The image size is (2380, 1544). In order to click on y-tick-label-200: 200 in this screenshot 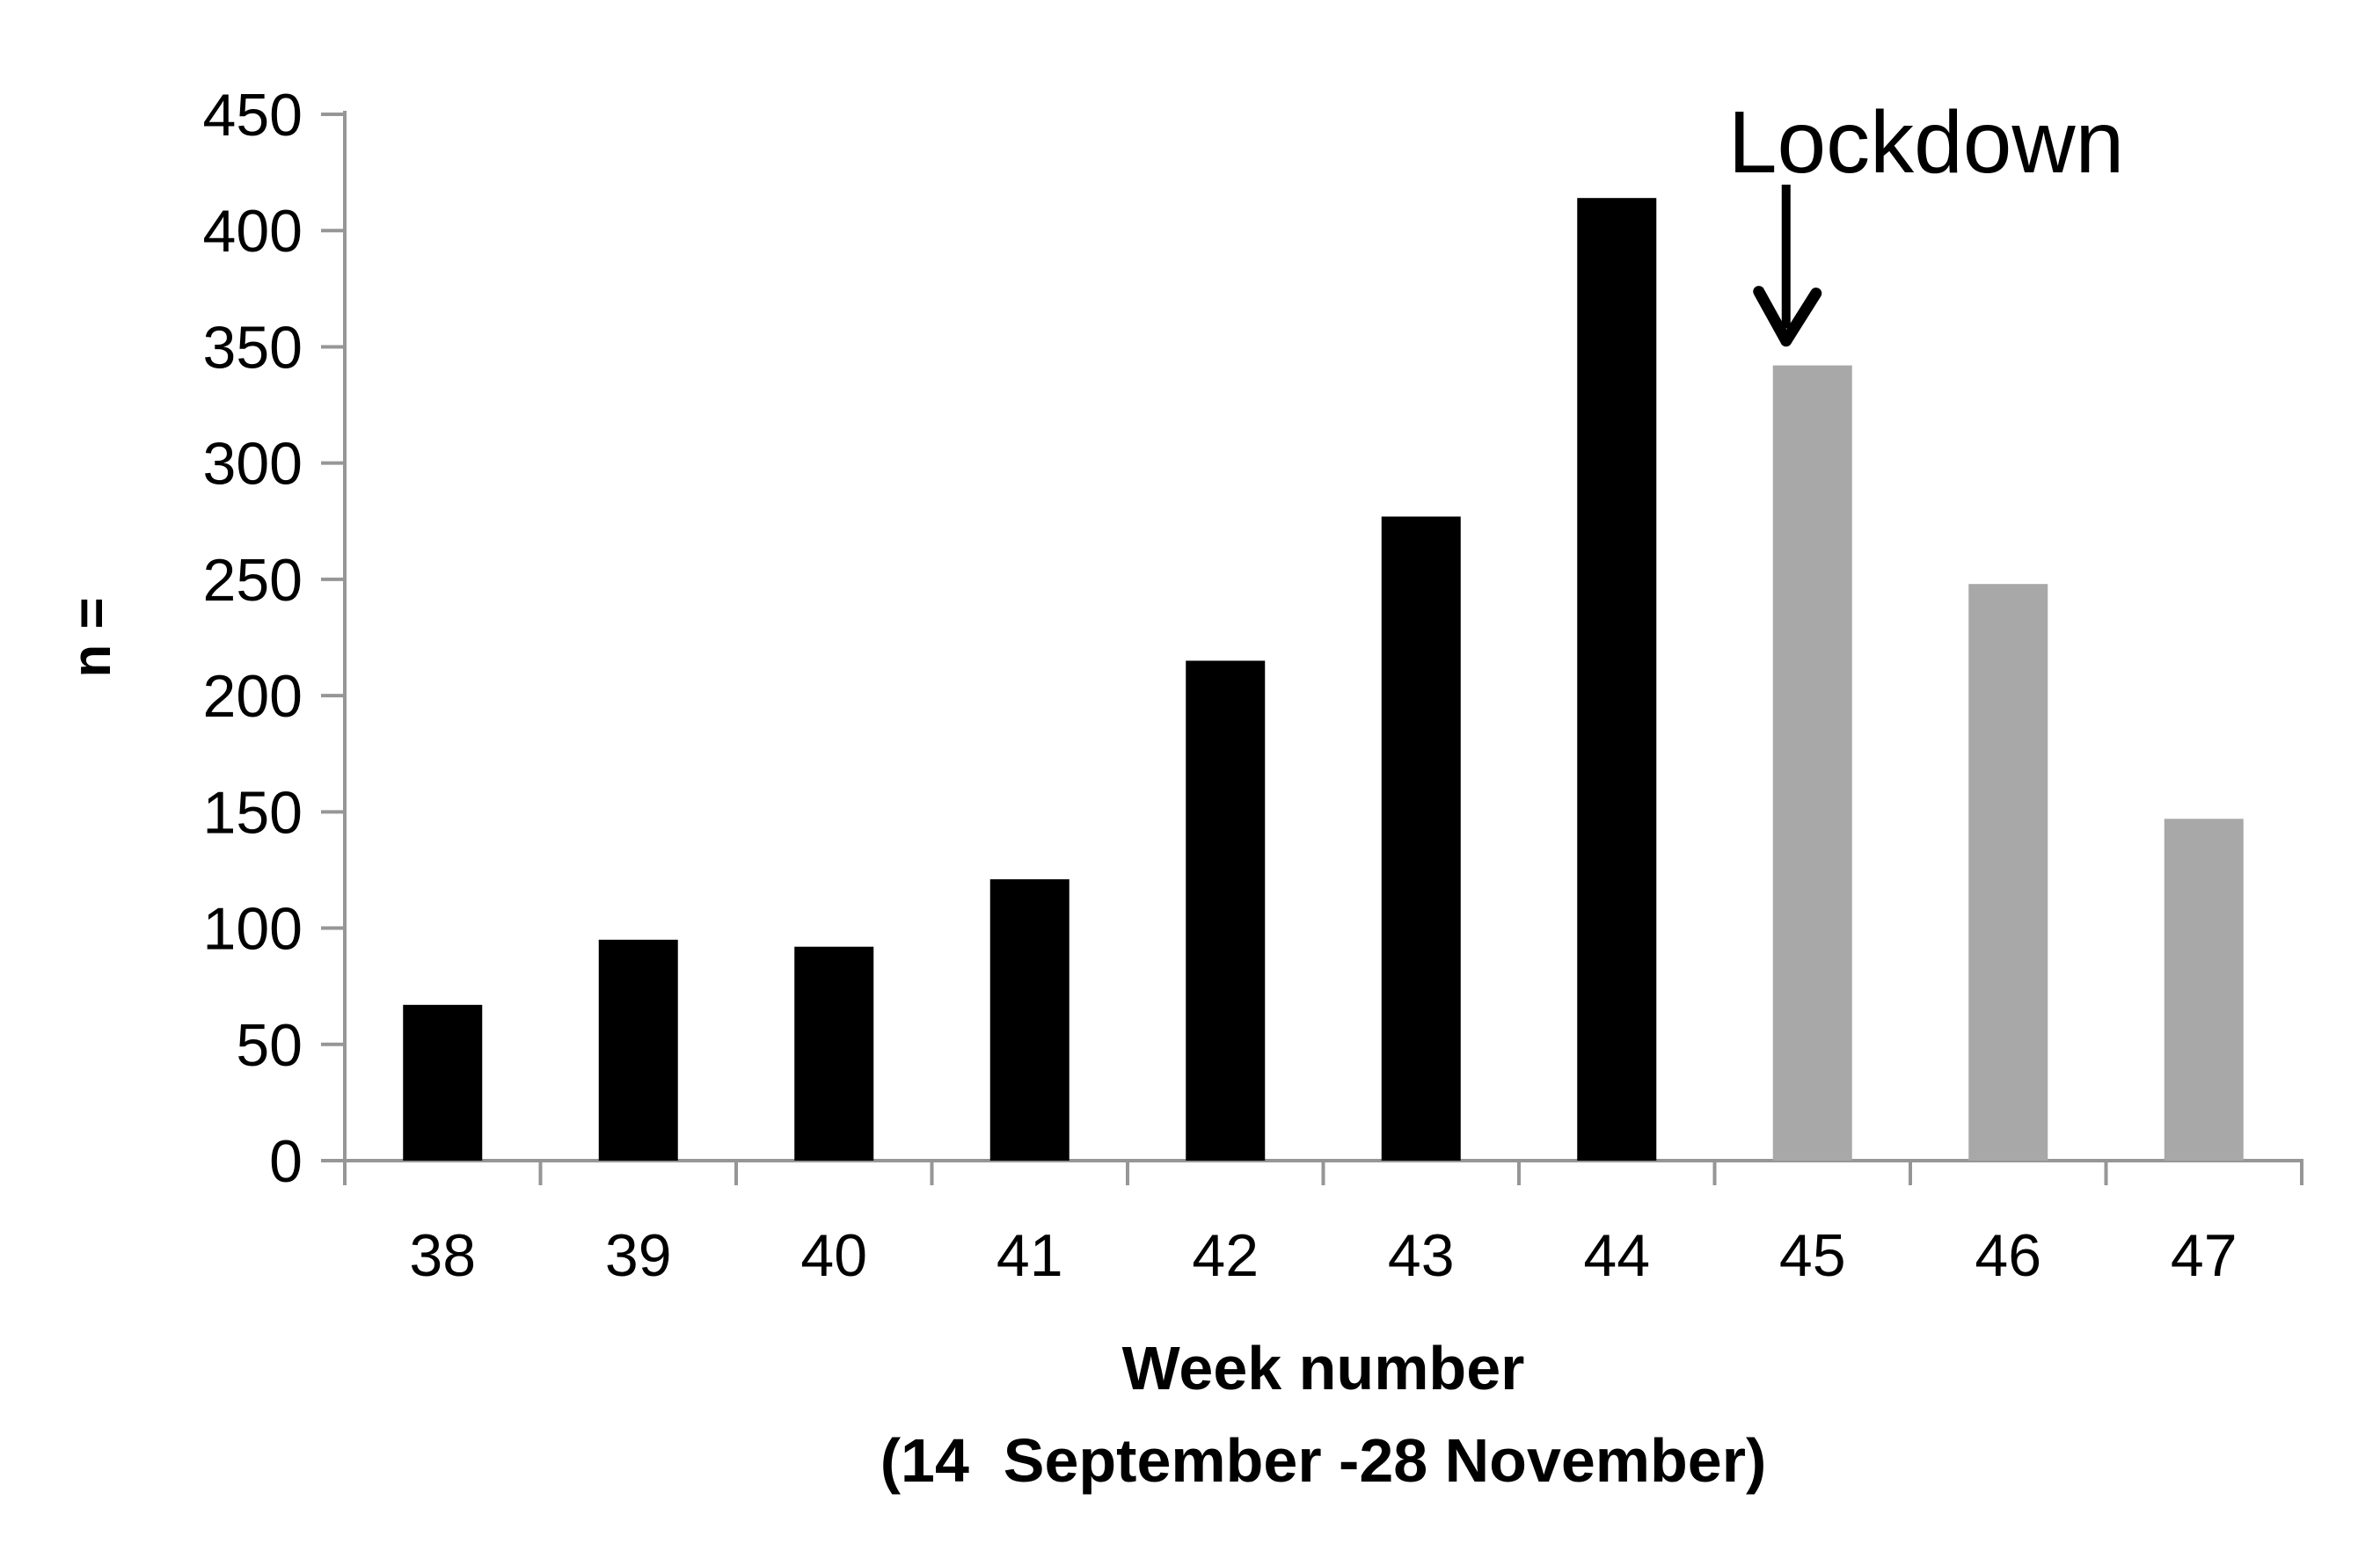, I will do `click(253, 697)`.